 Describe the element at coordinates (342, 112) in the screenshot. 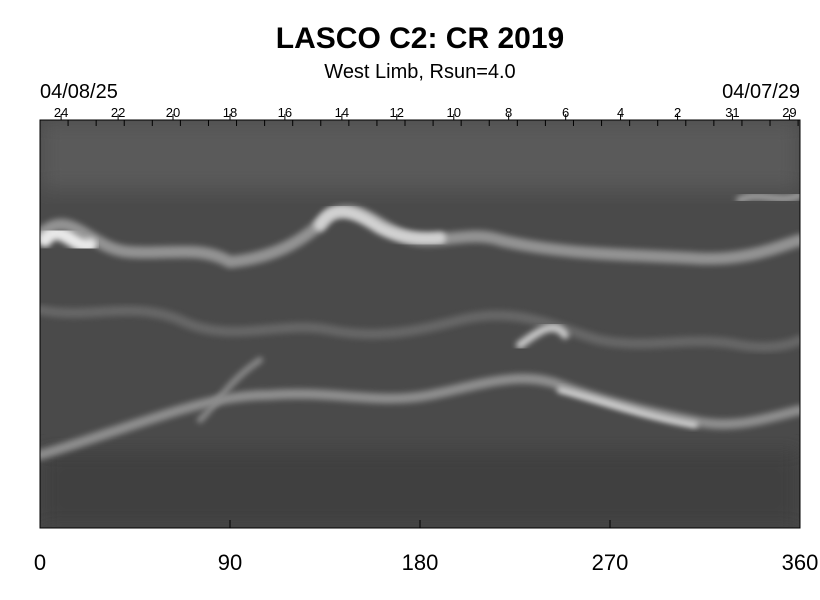

I see `day-tick-label: 14` at that location.